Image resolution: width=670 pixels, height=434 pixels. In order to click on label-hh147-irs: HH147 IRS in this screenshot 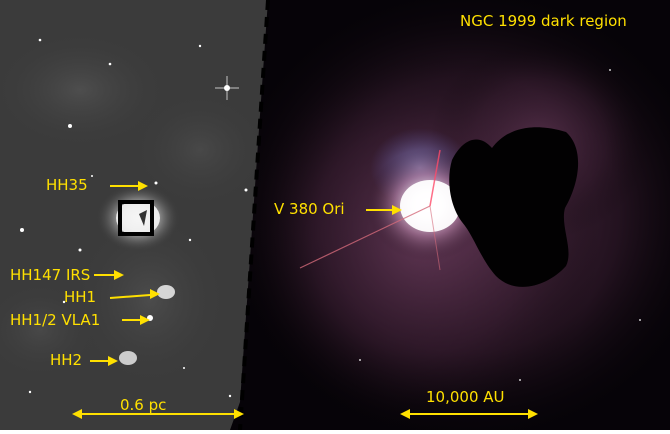, I will do `click(50, 275)`.